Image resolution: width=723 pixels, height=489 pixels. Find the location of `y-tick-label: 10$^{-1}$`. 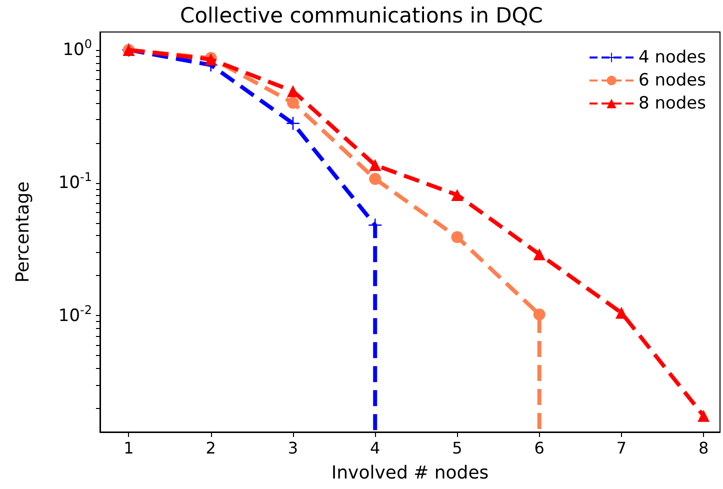

y-tick-label: 10$^{-1}$ is located at coordinates (75, 181).